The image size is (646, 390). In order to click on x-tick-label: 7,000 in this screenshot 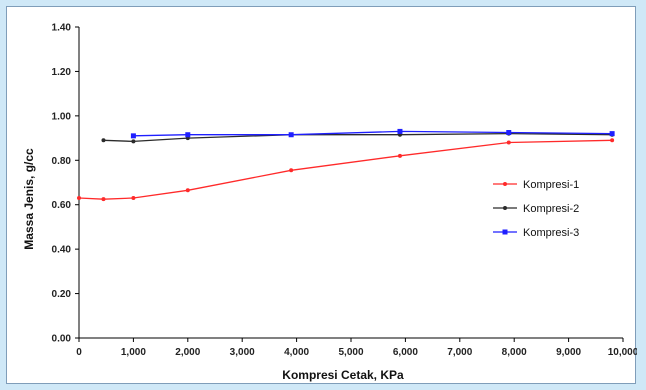, I will do `click(459, 352)`.